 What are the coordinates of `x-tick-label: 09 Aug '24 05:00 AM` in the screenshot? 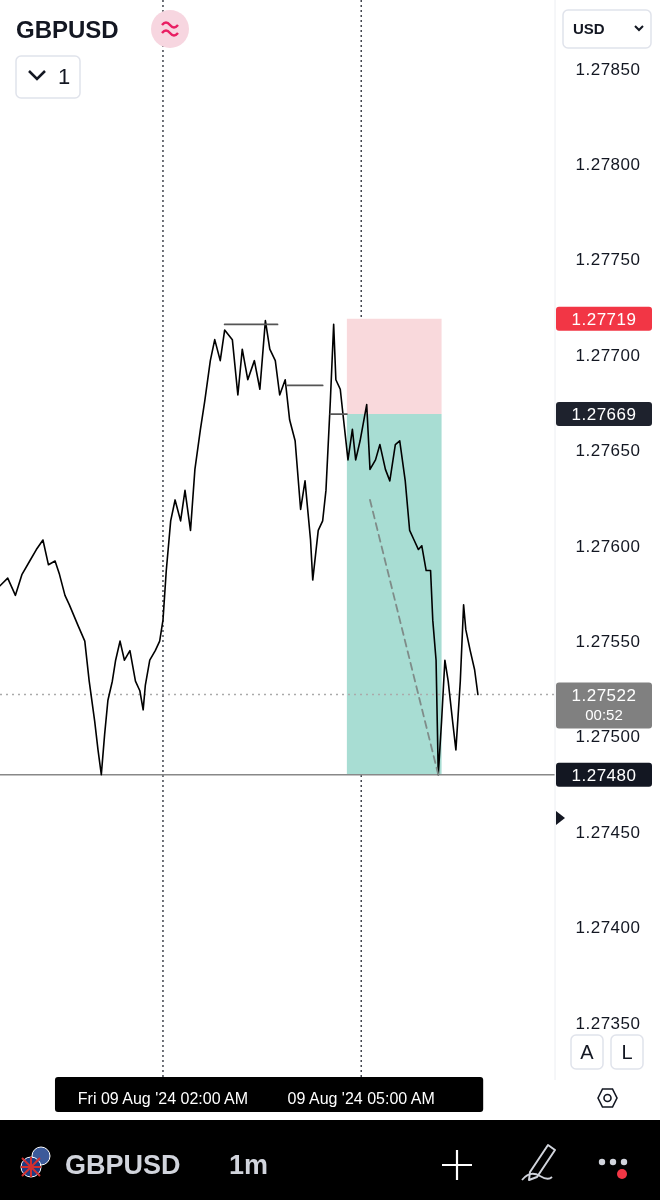 It's located at (361, 1098).